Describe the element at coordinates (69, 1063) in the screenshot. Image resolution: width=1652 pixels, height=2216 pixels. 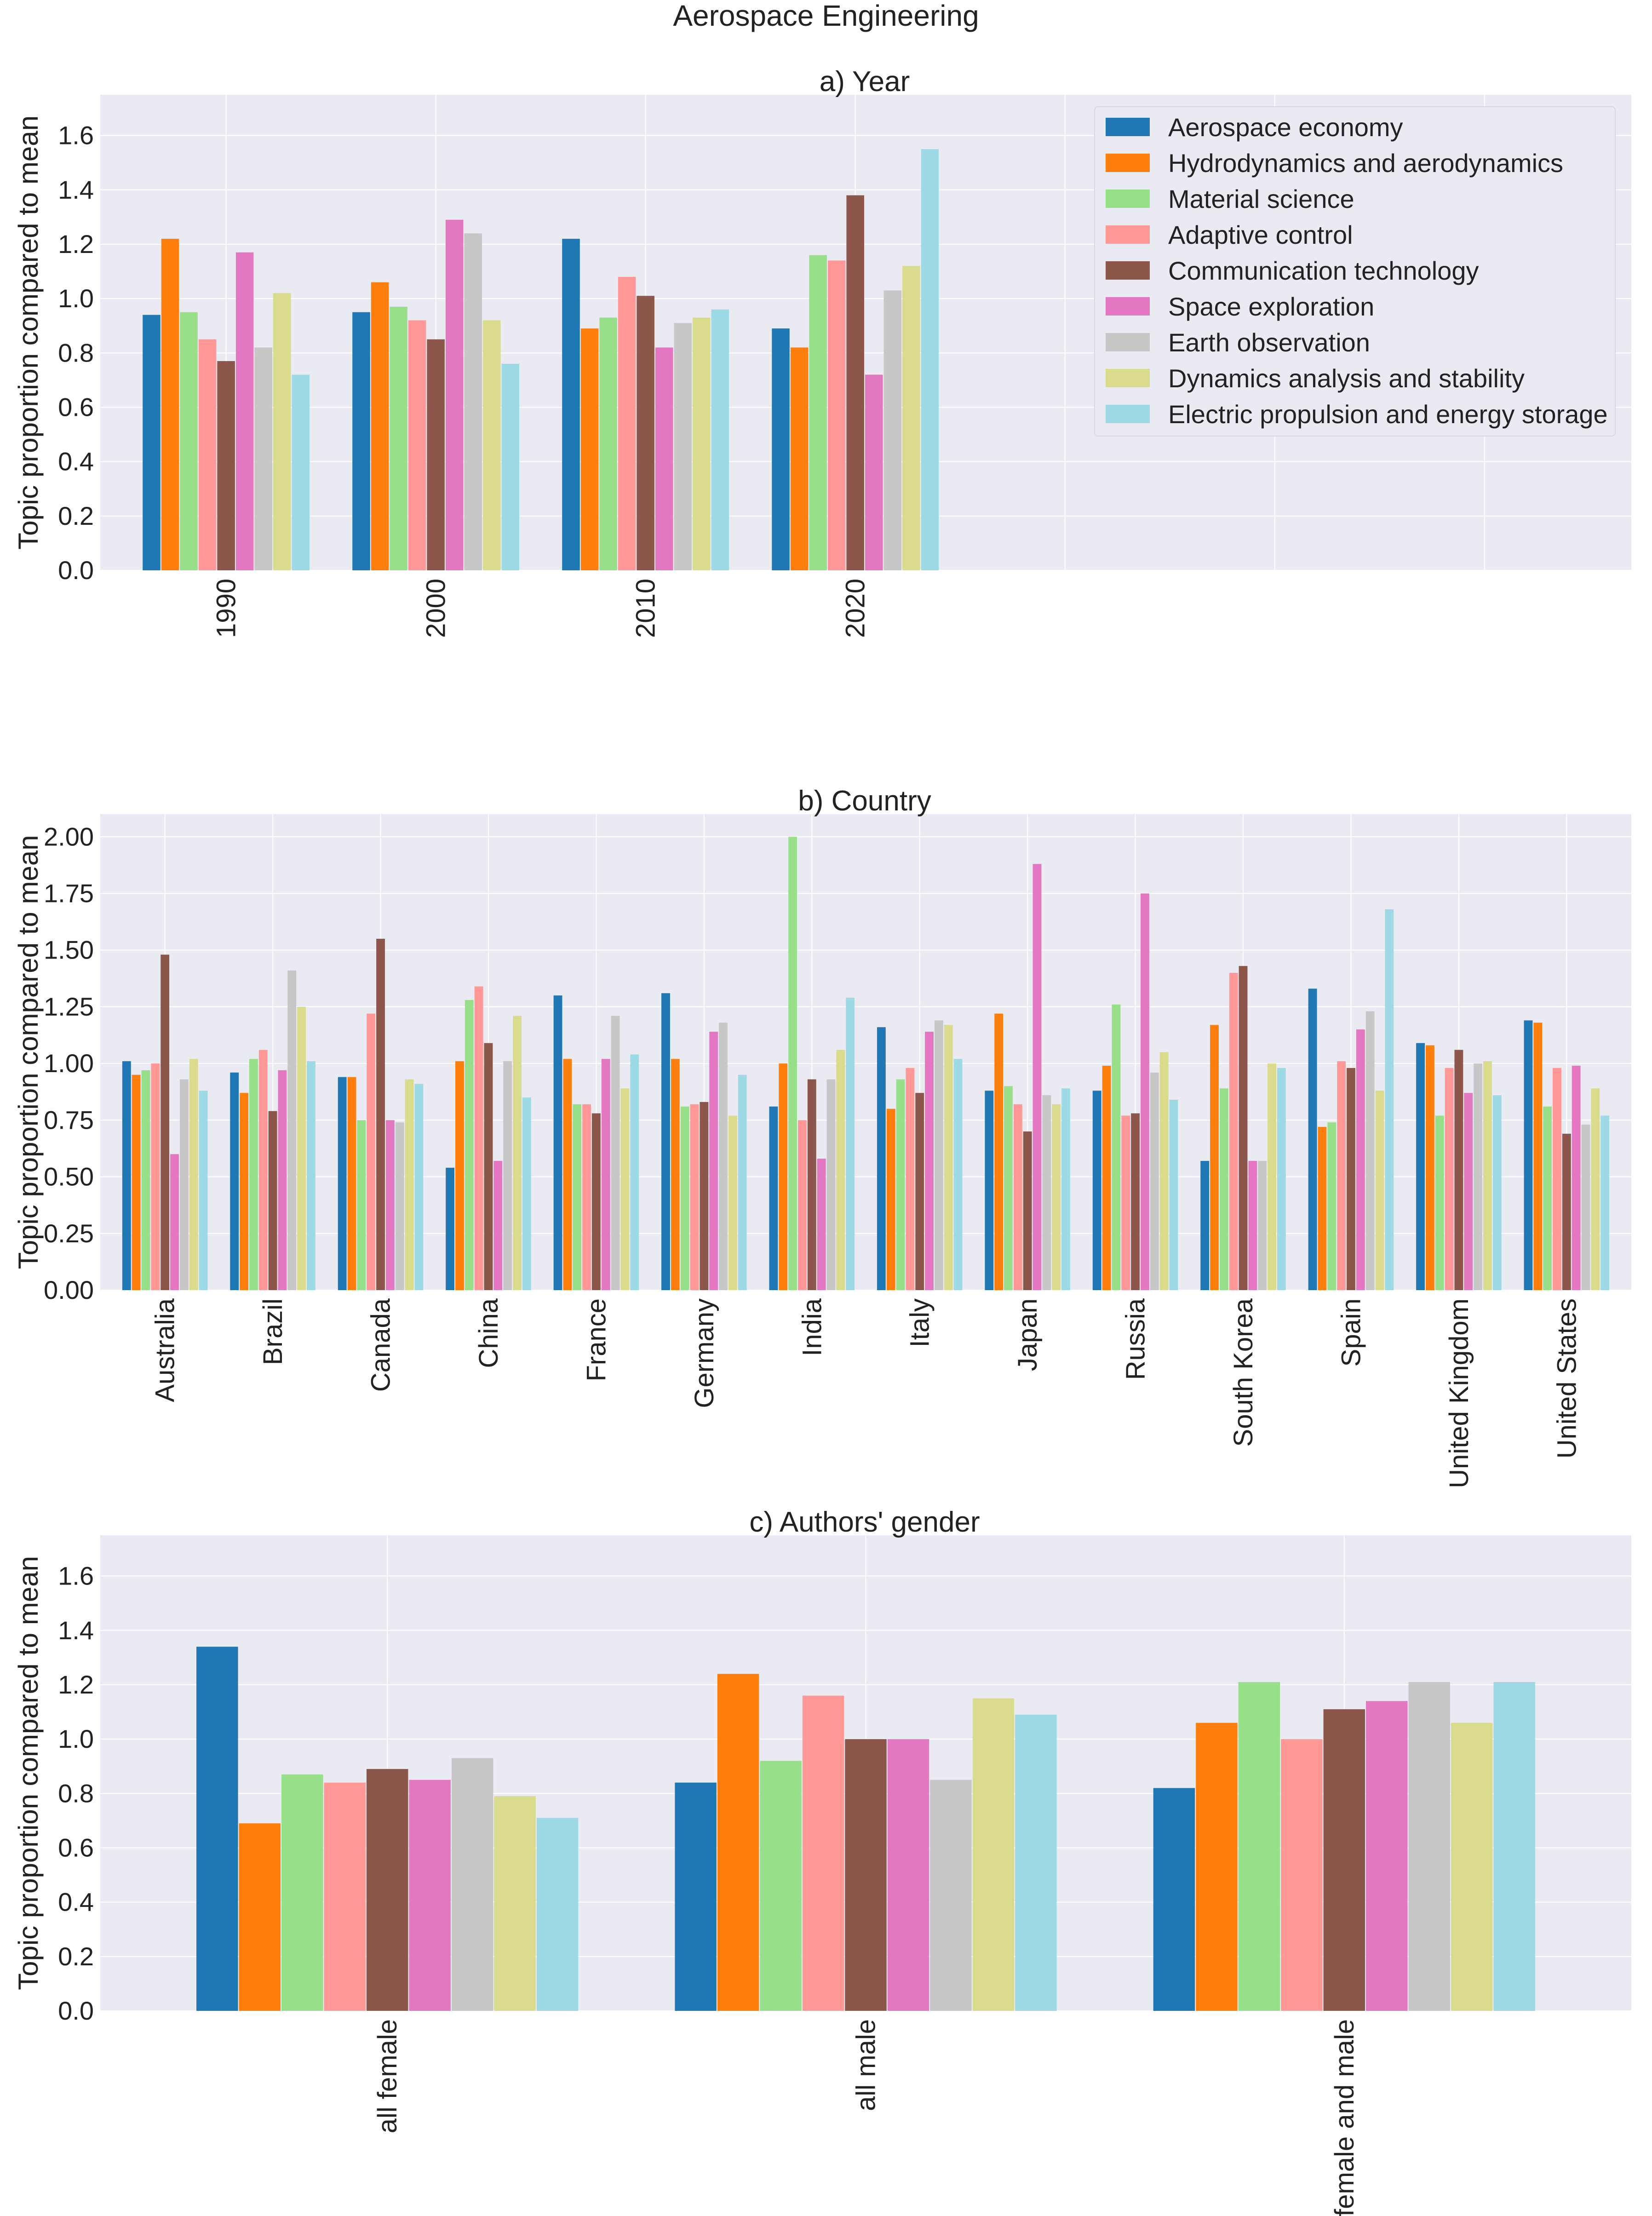
I see `y-tick-label: 1.00` at that location.